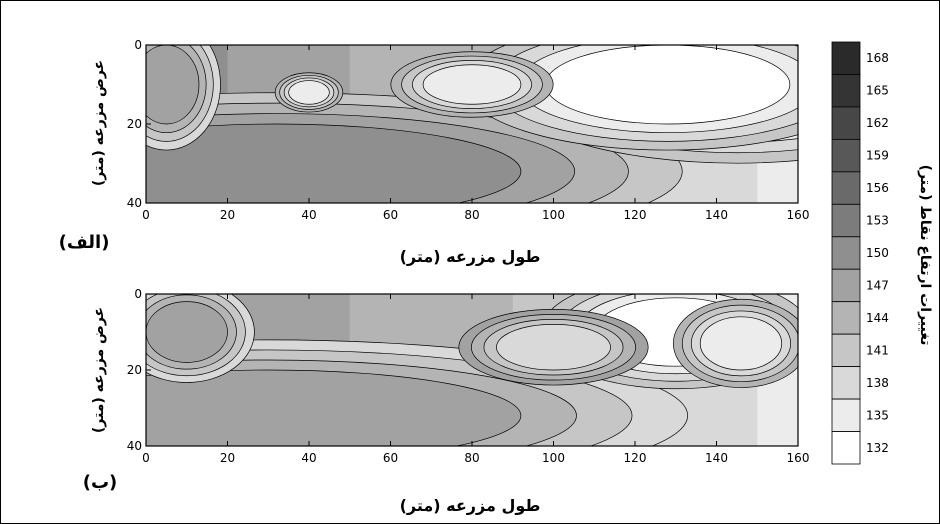 This screenshot has height=524, width=940. What do you see at coordinates (99, 370) in the screenshot?
I see `y-axis-label-bottom: عرض مزرعه (متر)` at bounding box center [99, 370].